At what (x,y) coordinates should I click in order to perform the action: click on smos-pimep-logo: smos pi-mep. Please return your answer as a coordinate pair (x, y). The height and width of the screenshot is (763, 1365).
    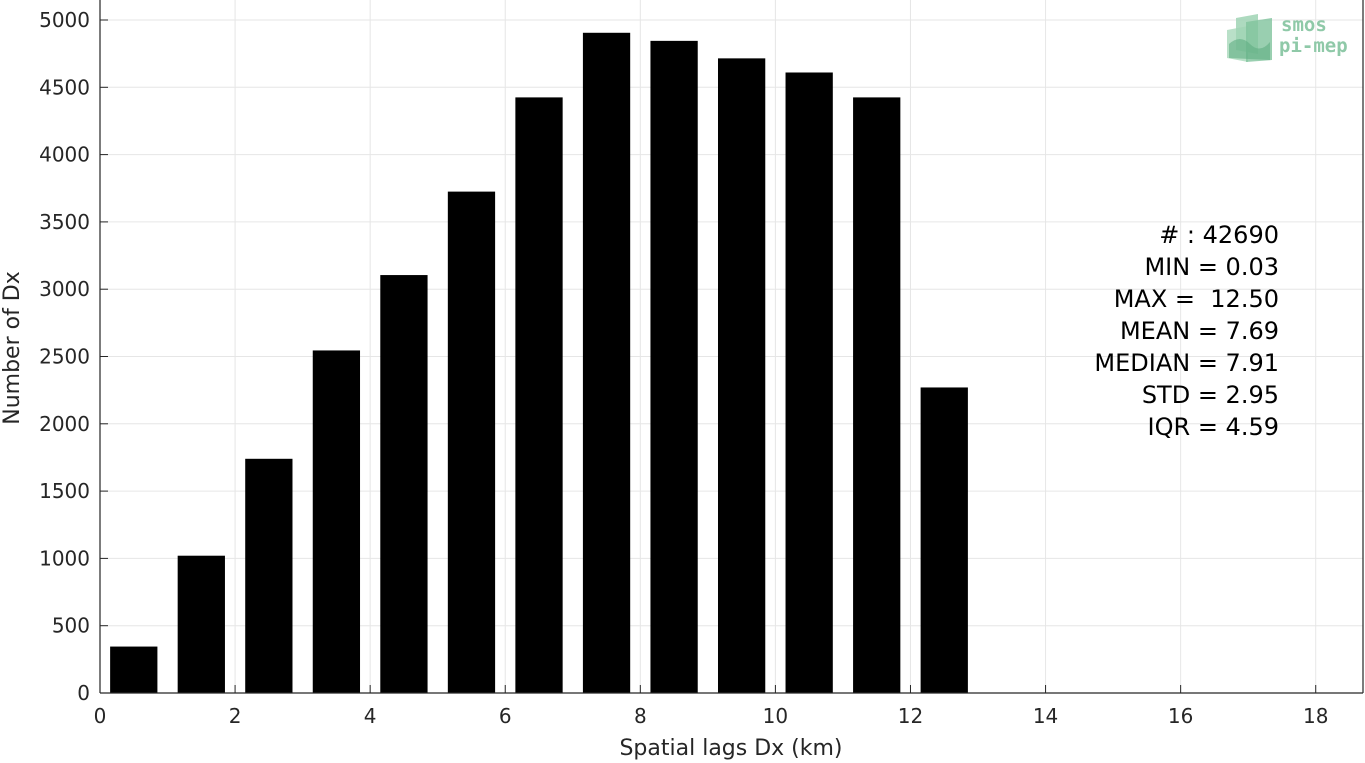
    Looking at the image, I should click on (1287, 38).